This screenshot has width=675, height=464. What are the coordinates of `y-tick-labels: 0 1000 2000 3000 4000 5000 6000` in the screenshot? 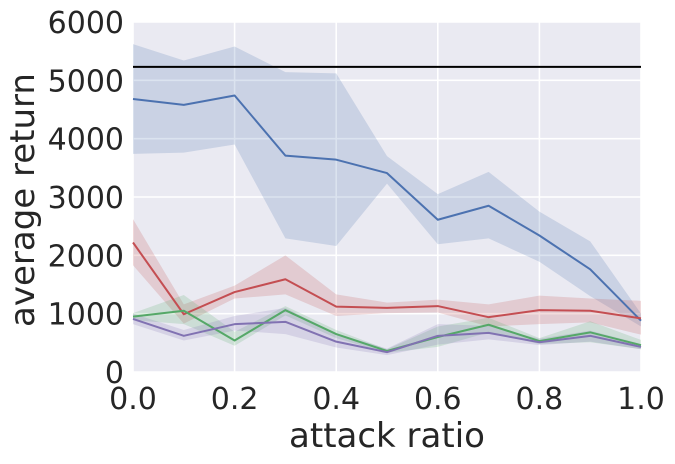 It's located at (86, 198).